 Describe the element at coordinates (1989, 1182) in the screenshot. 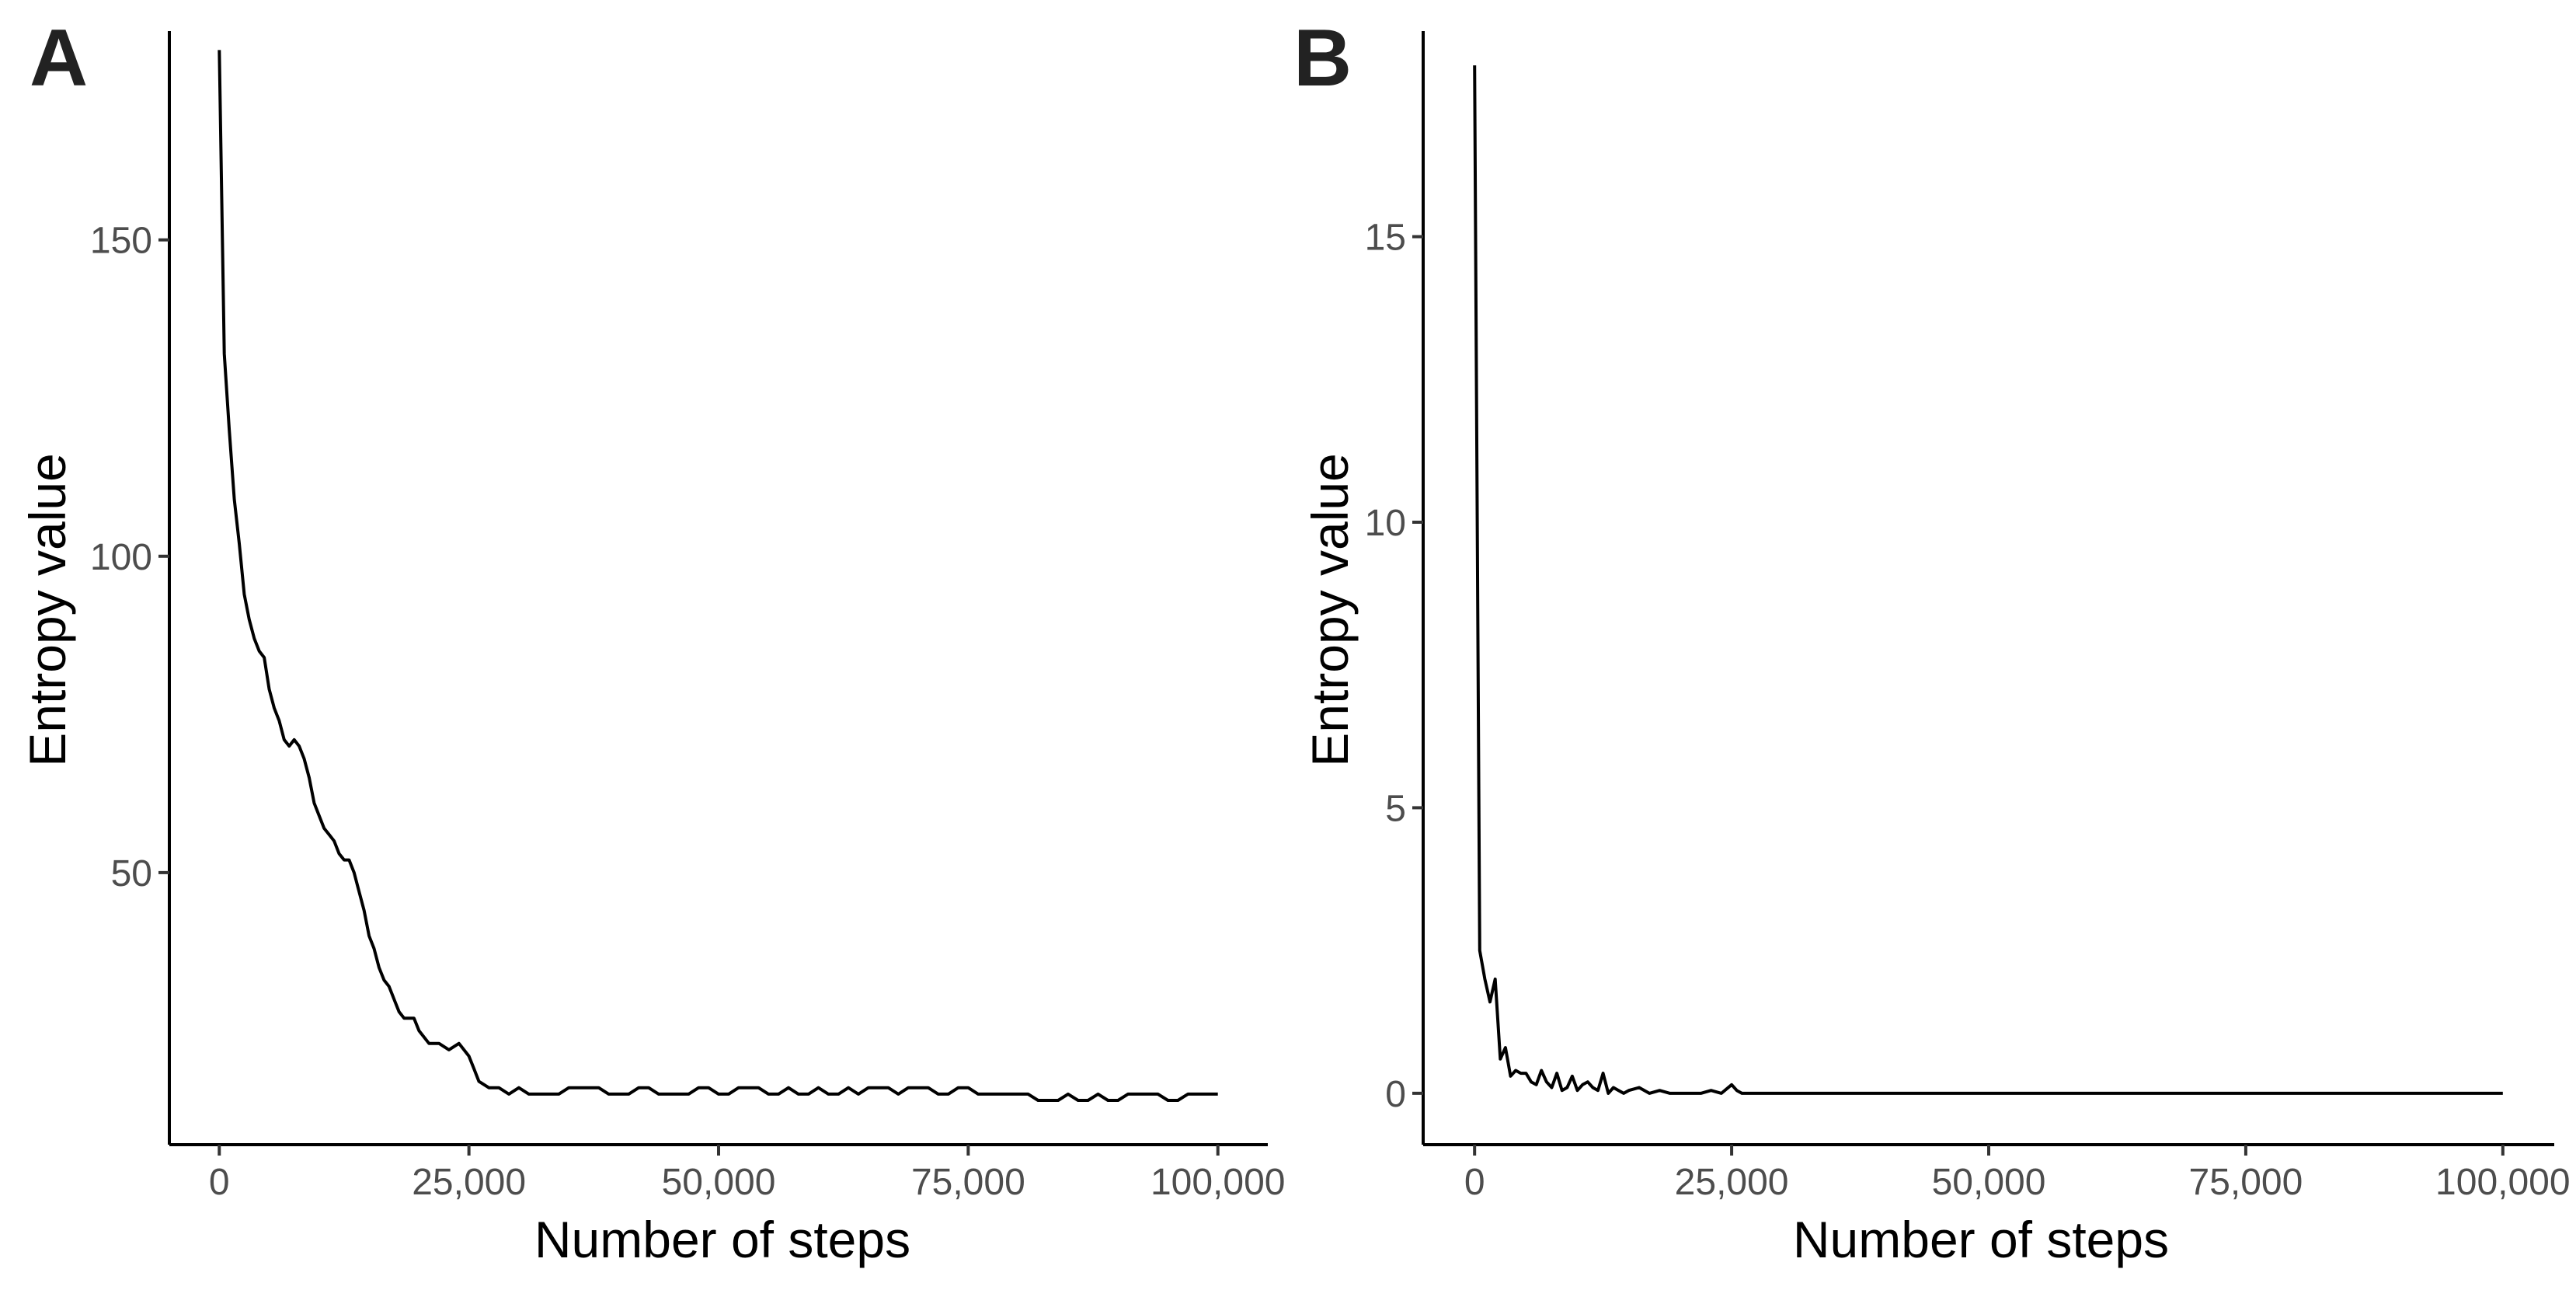

I see `panel-b-x-tick-label: 50,000` at that location.